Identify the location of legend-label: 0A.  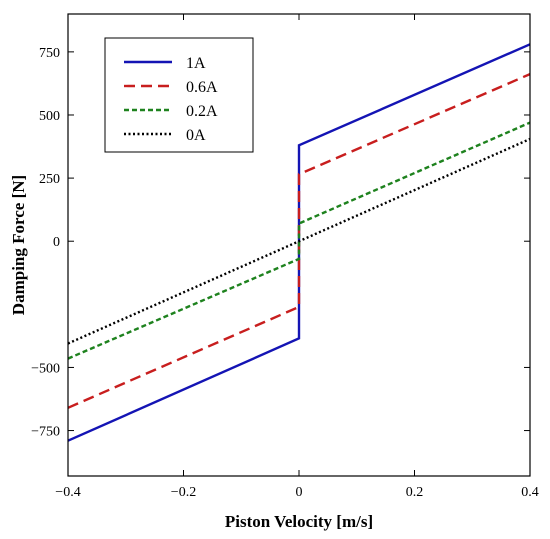
(196, 135).